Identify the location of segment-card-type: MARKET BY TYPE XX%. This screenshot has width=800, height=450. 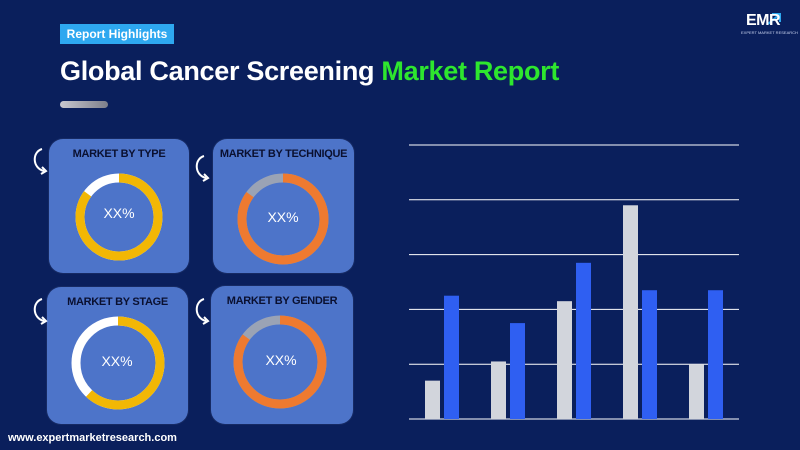
(119, 206).